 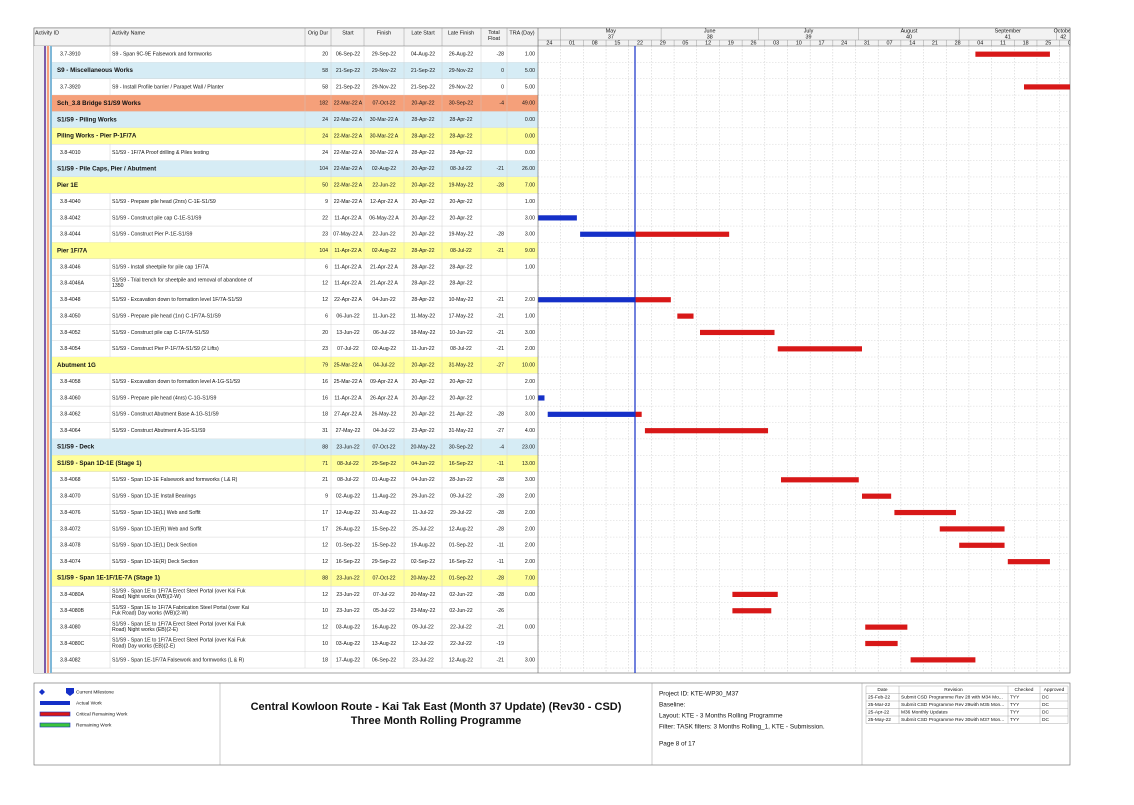 What do you see at coordinates (384, 497) in the screenshot?
I see `finish-cell: 11-Aug-22` at bounding box center [384, 497].